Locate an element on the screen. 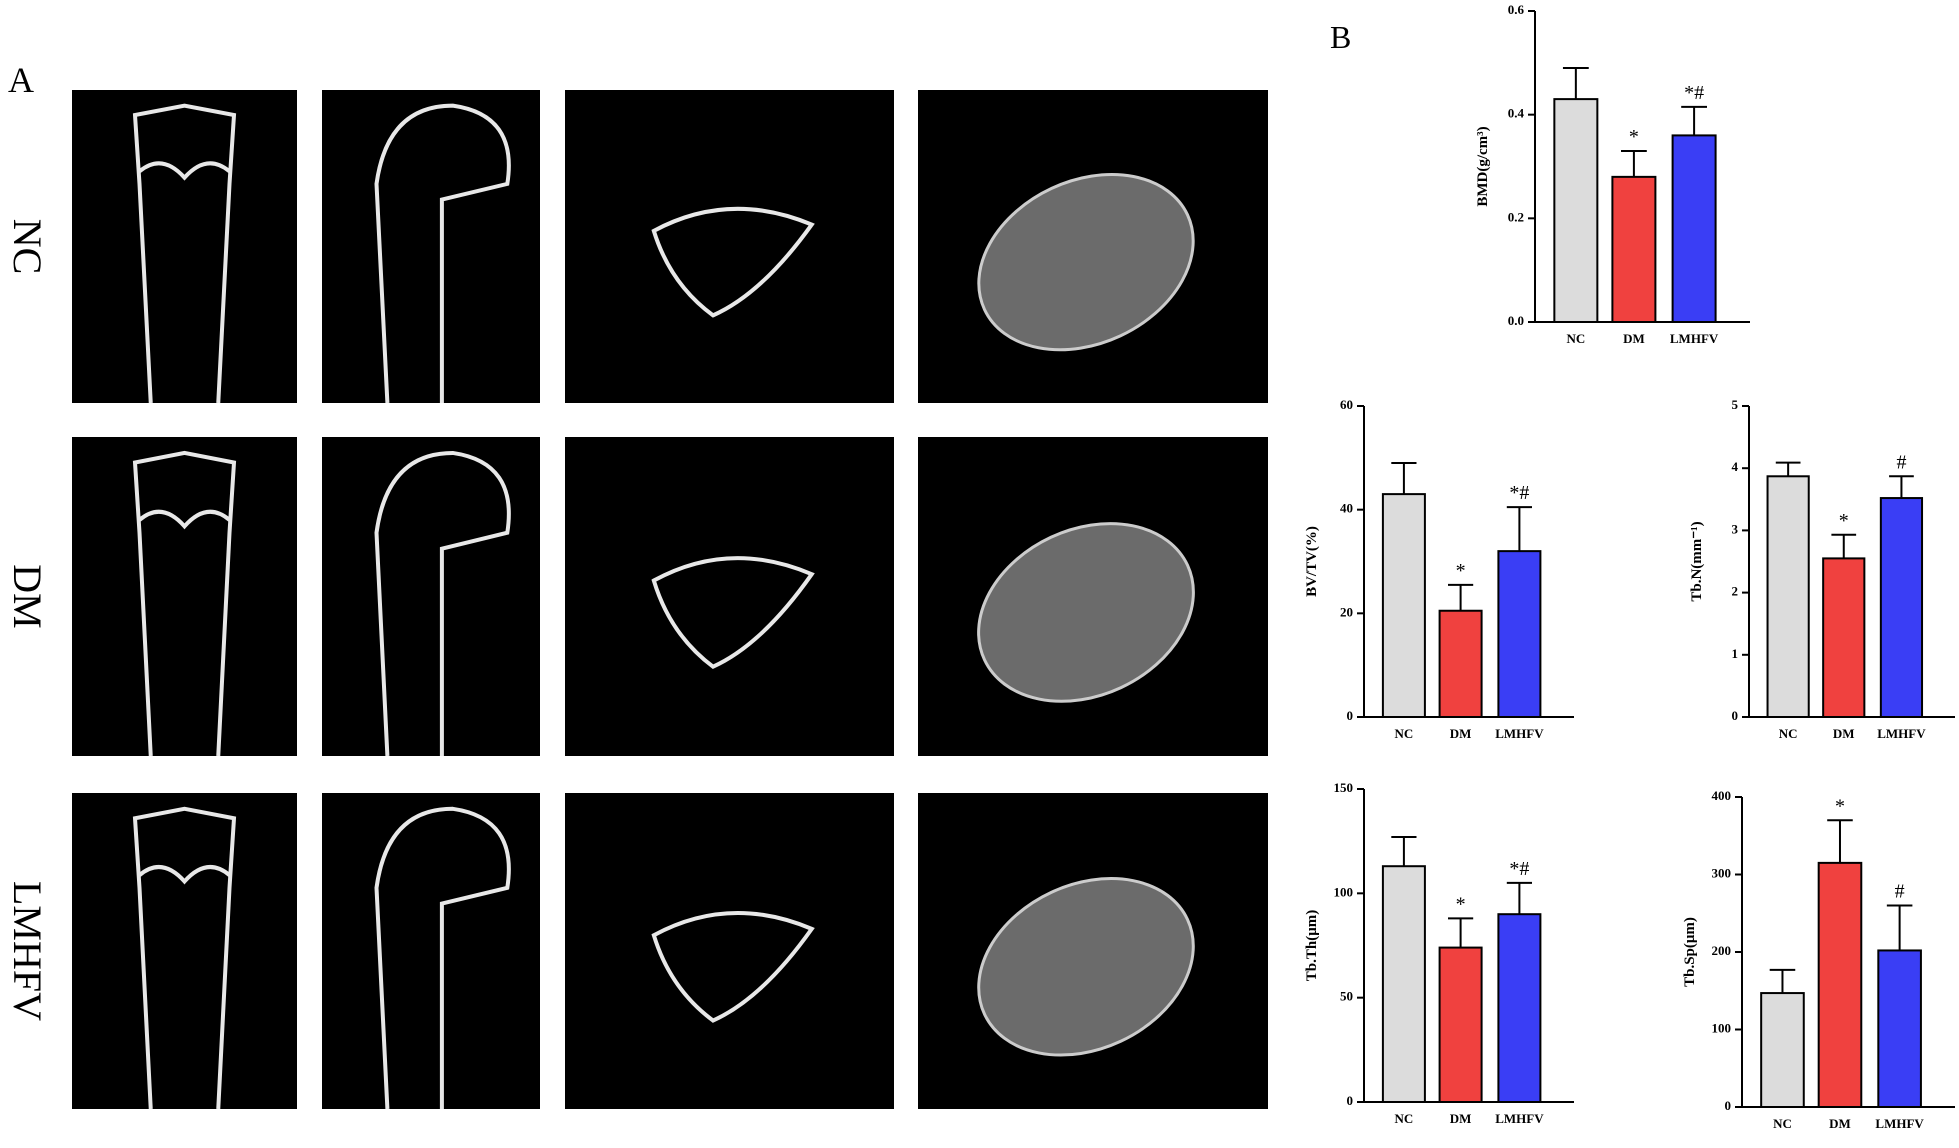  y-tick-label: 300 is located at coordinates (1722, 872).